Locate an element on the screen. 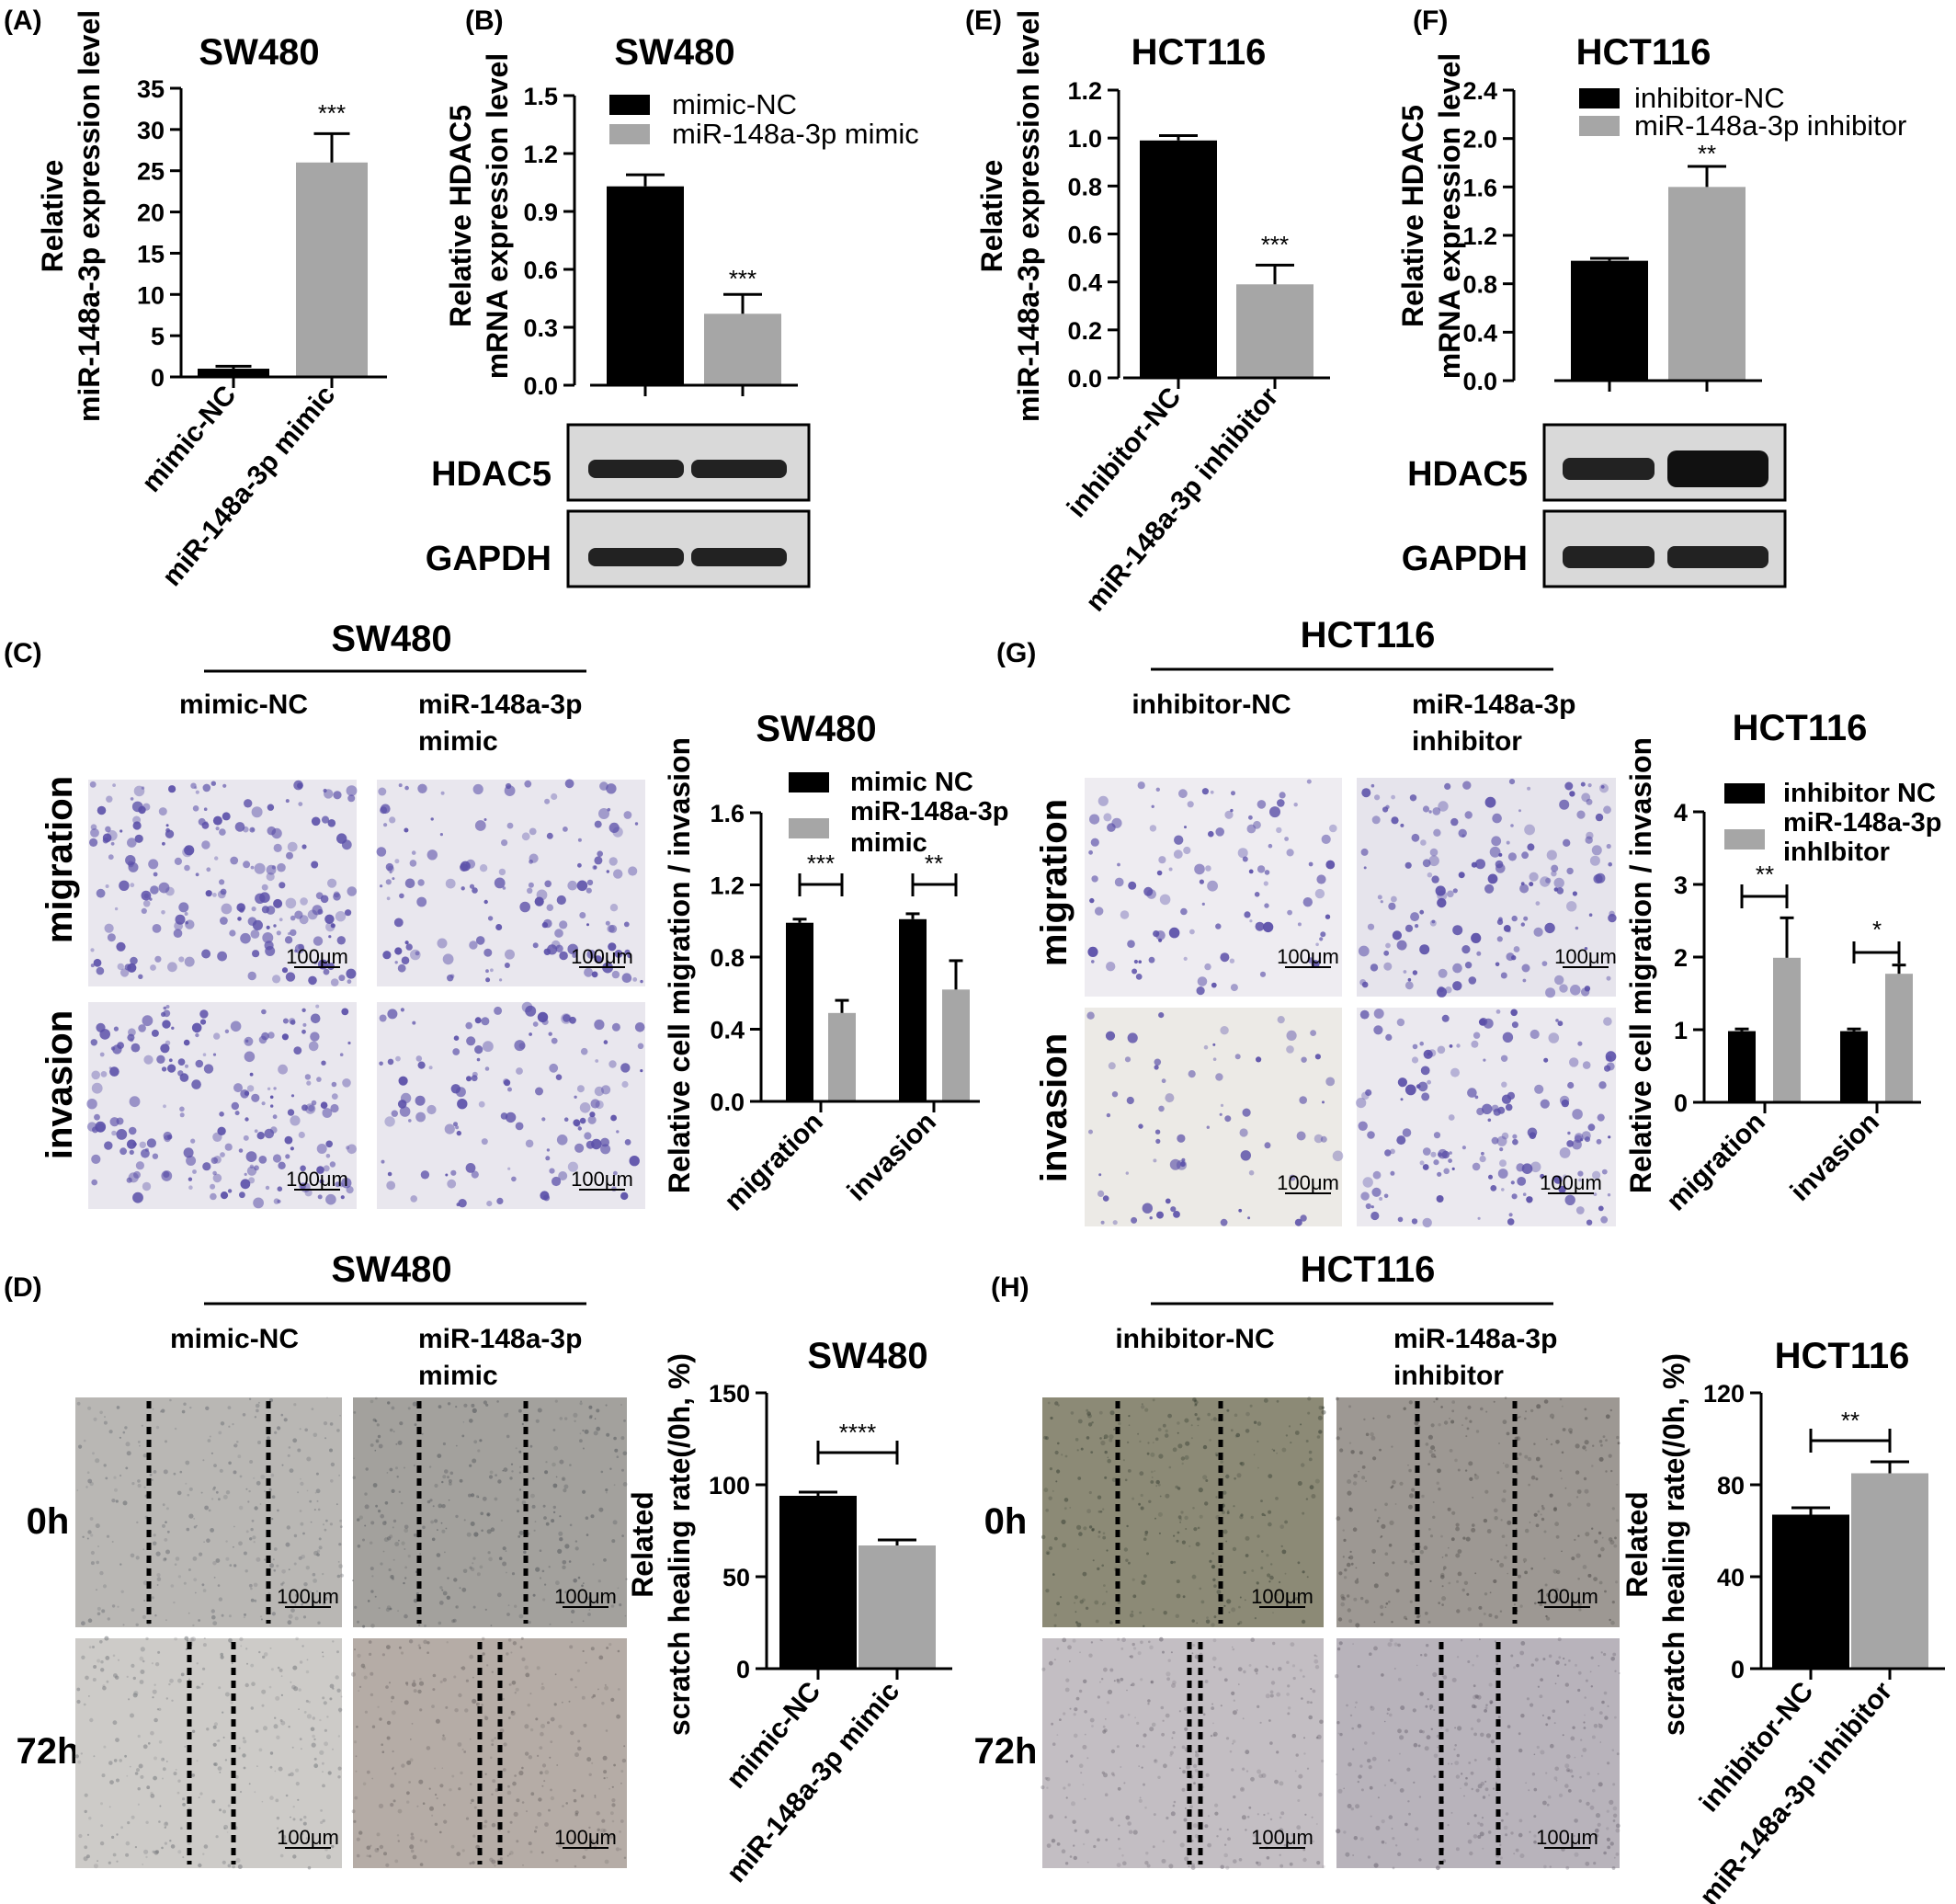 Image resolution: width=1956 pixels, height=1904 pixels. image-72h-inhibitor-nc is located at coordinates (1183, 1753).